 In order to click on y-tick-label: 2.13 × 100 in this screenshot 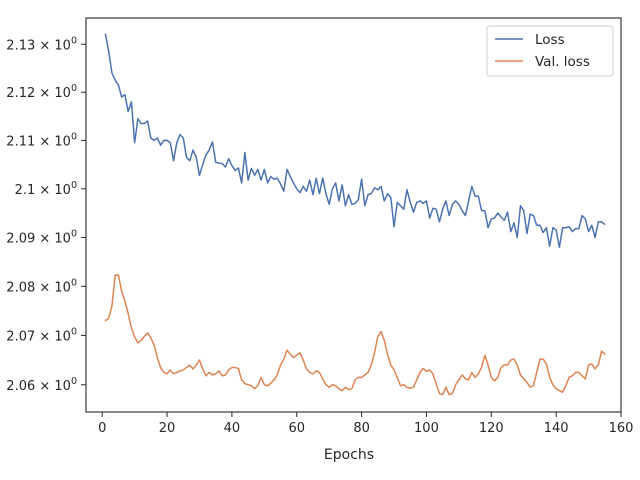, I will do `click(41, 44)`.